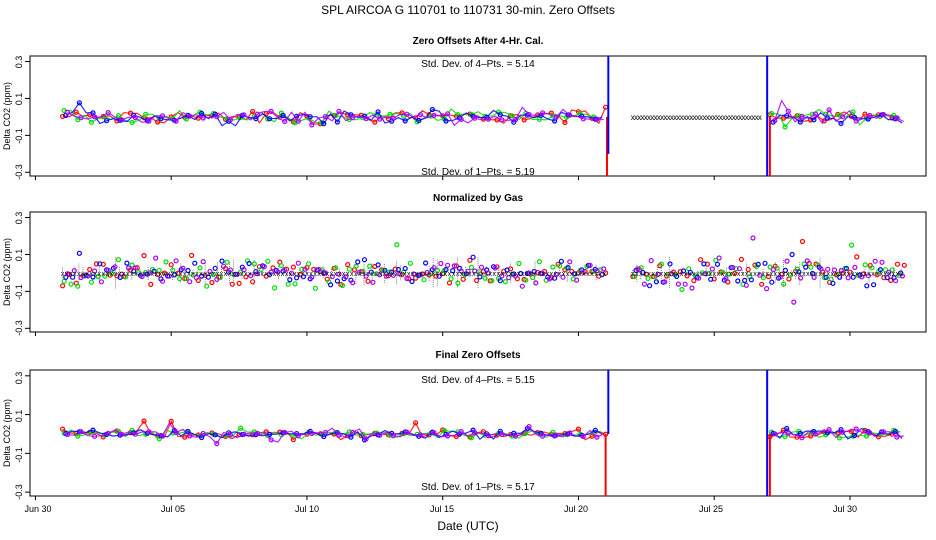 This screenshot has width=936, height=540. Describe the element at coordinates (144, 421) in the screenshot. I see `panel-3-series-0-point` at that location.